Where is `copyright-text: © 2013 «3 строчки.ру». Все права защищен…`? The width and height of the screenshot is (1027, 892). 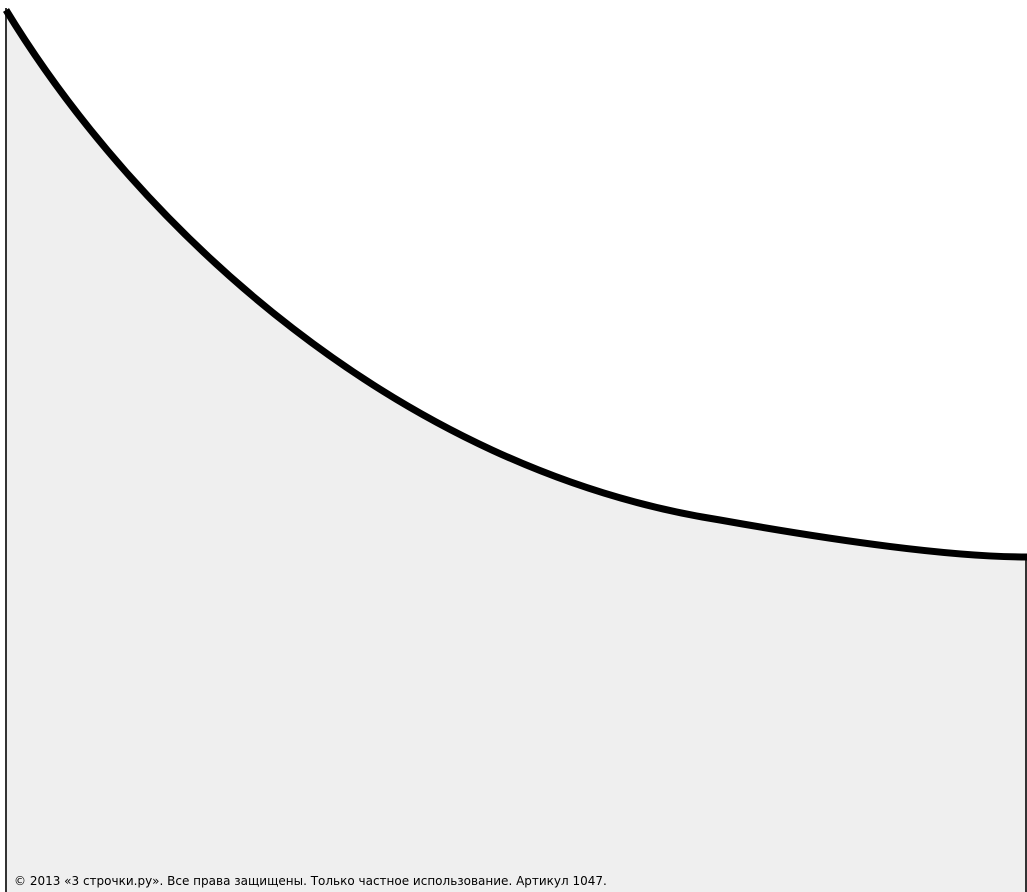 copyright-text: © 2013 «3 строчки.ру». Все права защищен… is located at coordinates (310, 881).